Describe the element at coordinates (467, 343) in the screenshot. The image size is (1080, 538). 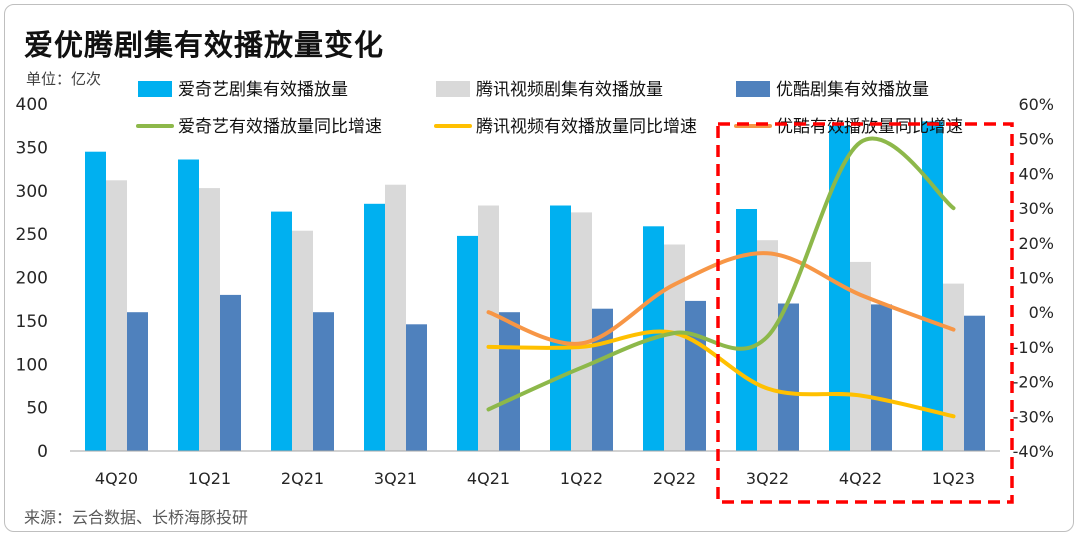
I see `bar-iqiyi-4q21` at that location.